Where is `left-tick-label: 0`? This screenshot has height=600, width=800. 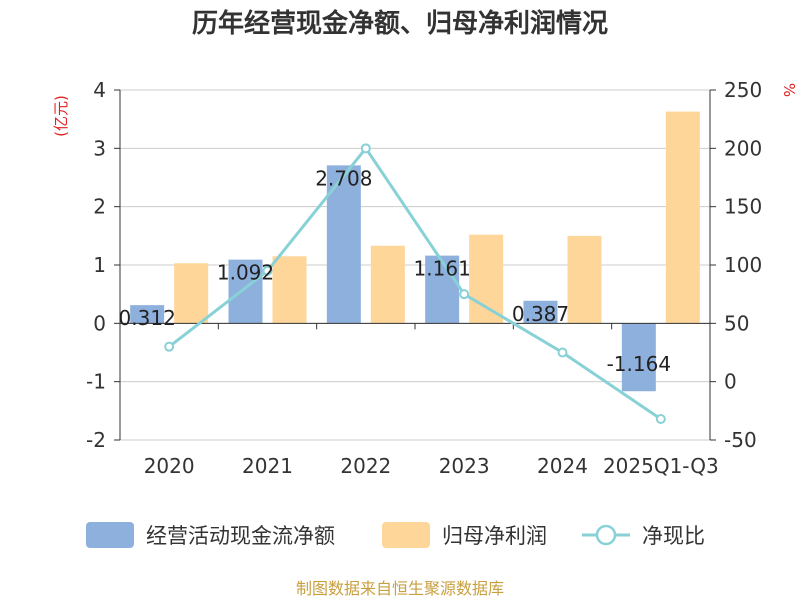 left-tick-label: 0 is located at coordinates (99, 323).